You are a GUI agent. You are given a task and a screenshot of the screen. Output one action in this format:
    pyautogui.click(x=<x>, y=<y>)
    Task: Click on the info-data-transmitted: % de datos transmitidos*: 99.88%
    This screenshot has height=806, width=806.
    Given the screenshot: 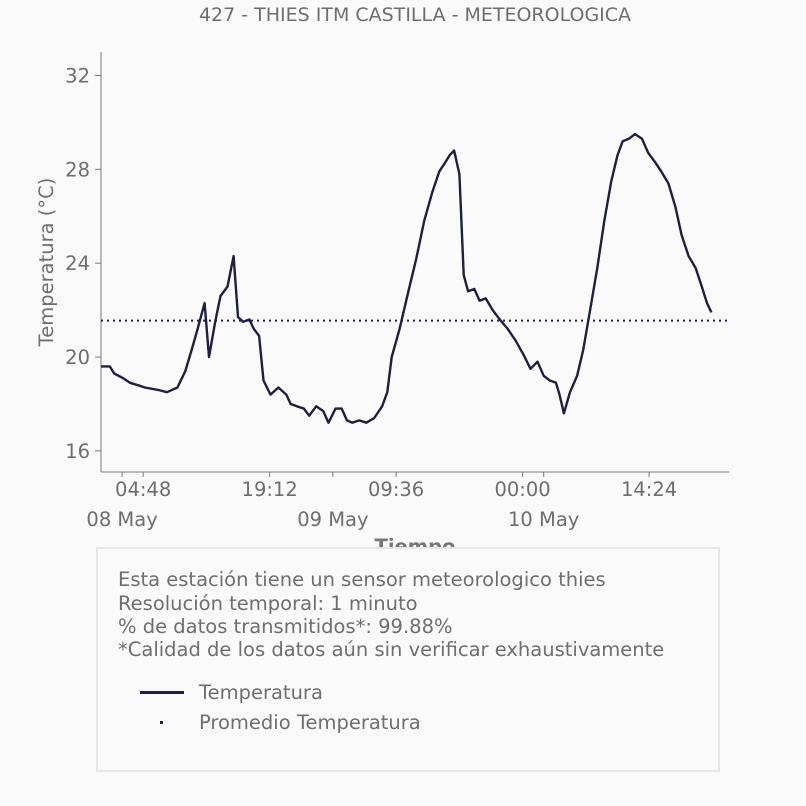 What is the action you would take?
    pyautogui.click(x=285, y=626)
    